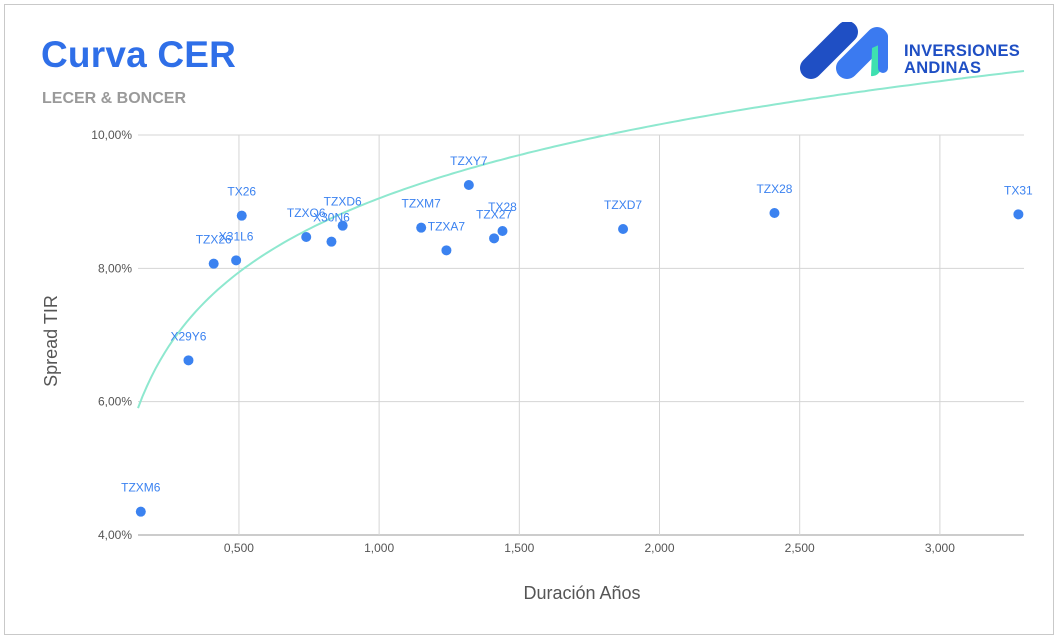 The width and height of the screenshot is (1060, 639). Describe the element at coordinates (114, 98) in the screenshot. I see `chart-subtitle: LECER & BONCER` at that location.